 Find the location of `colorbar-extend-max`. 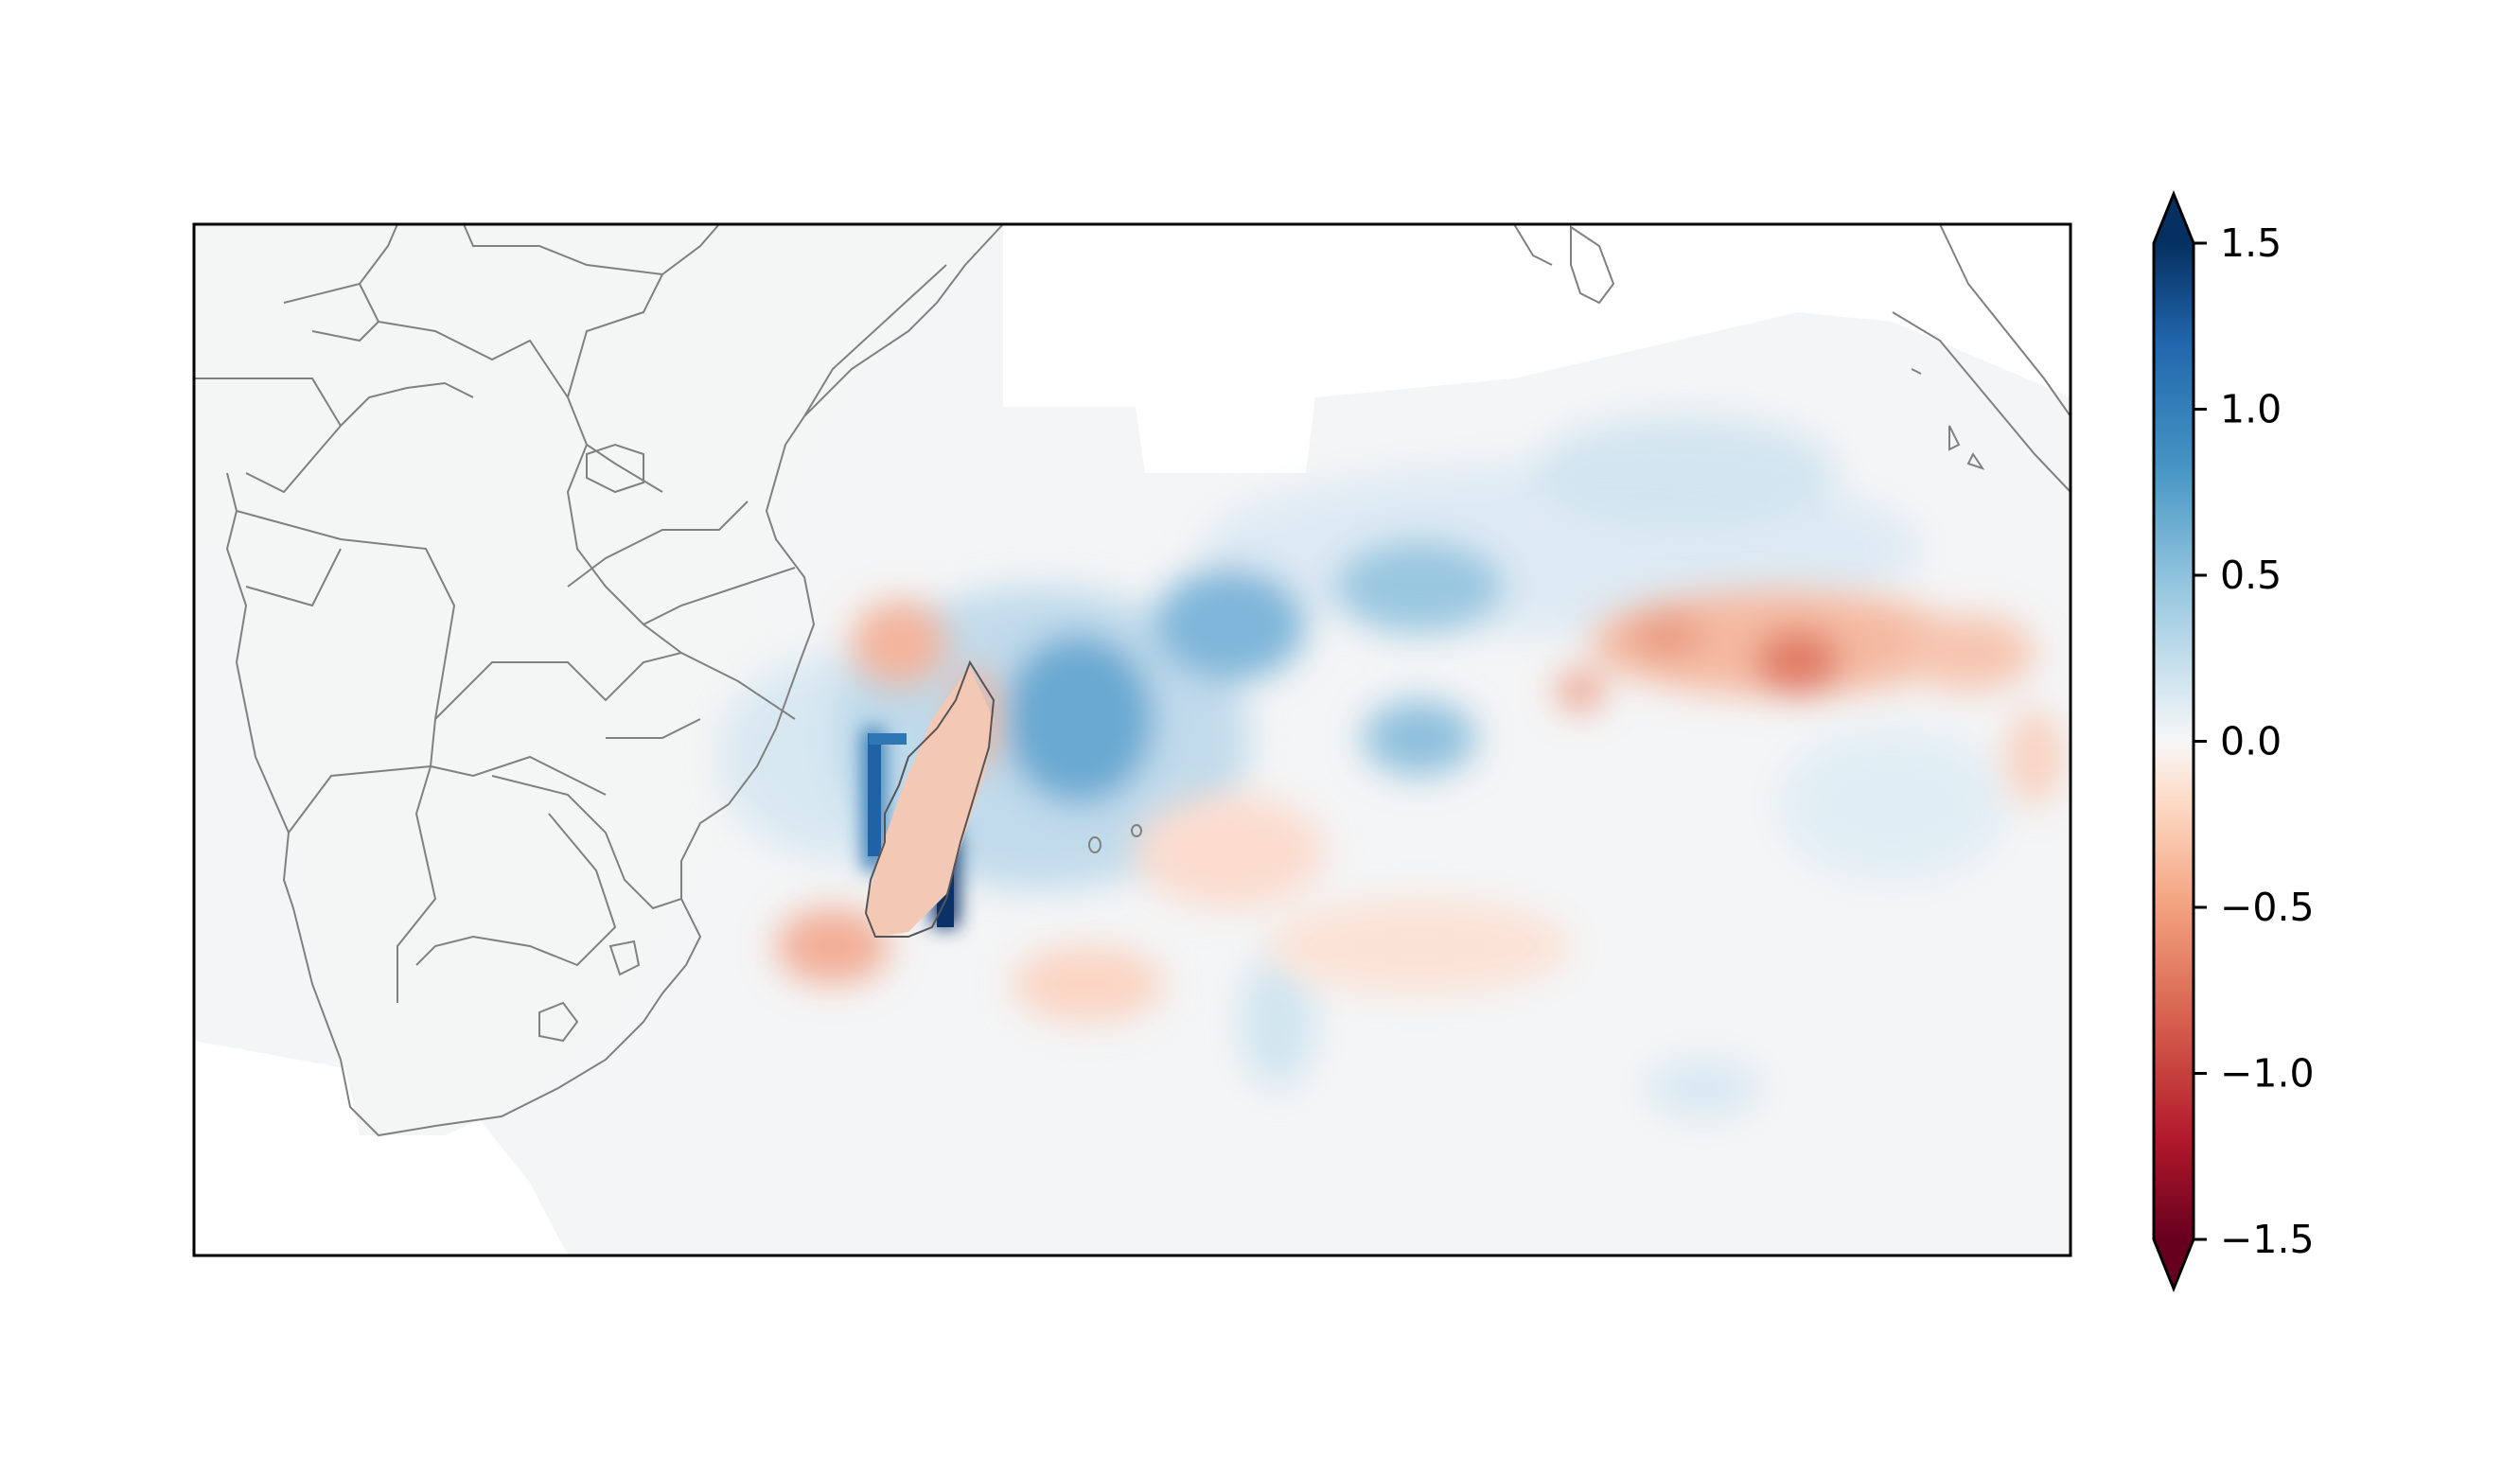

colorbar-extend-max is located at coordinates (2174, 218).